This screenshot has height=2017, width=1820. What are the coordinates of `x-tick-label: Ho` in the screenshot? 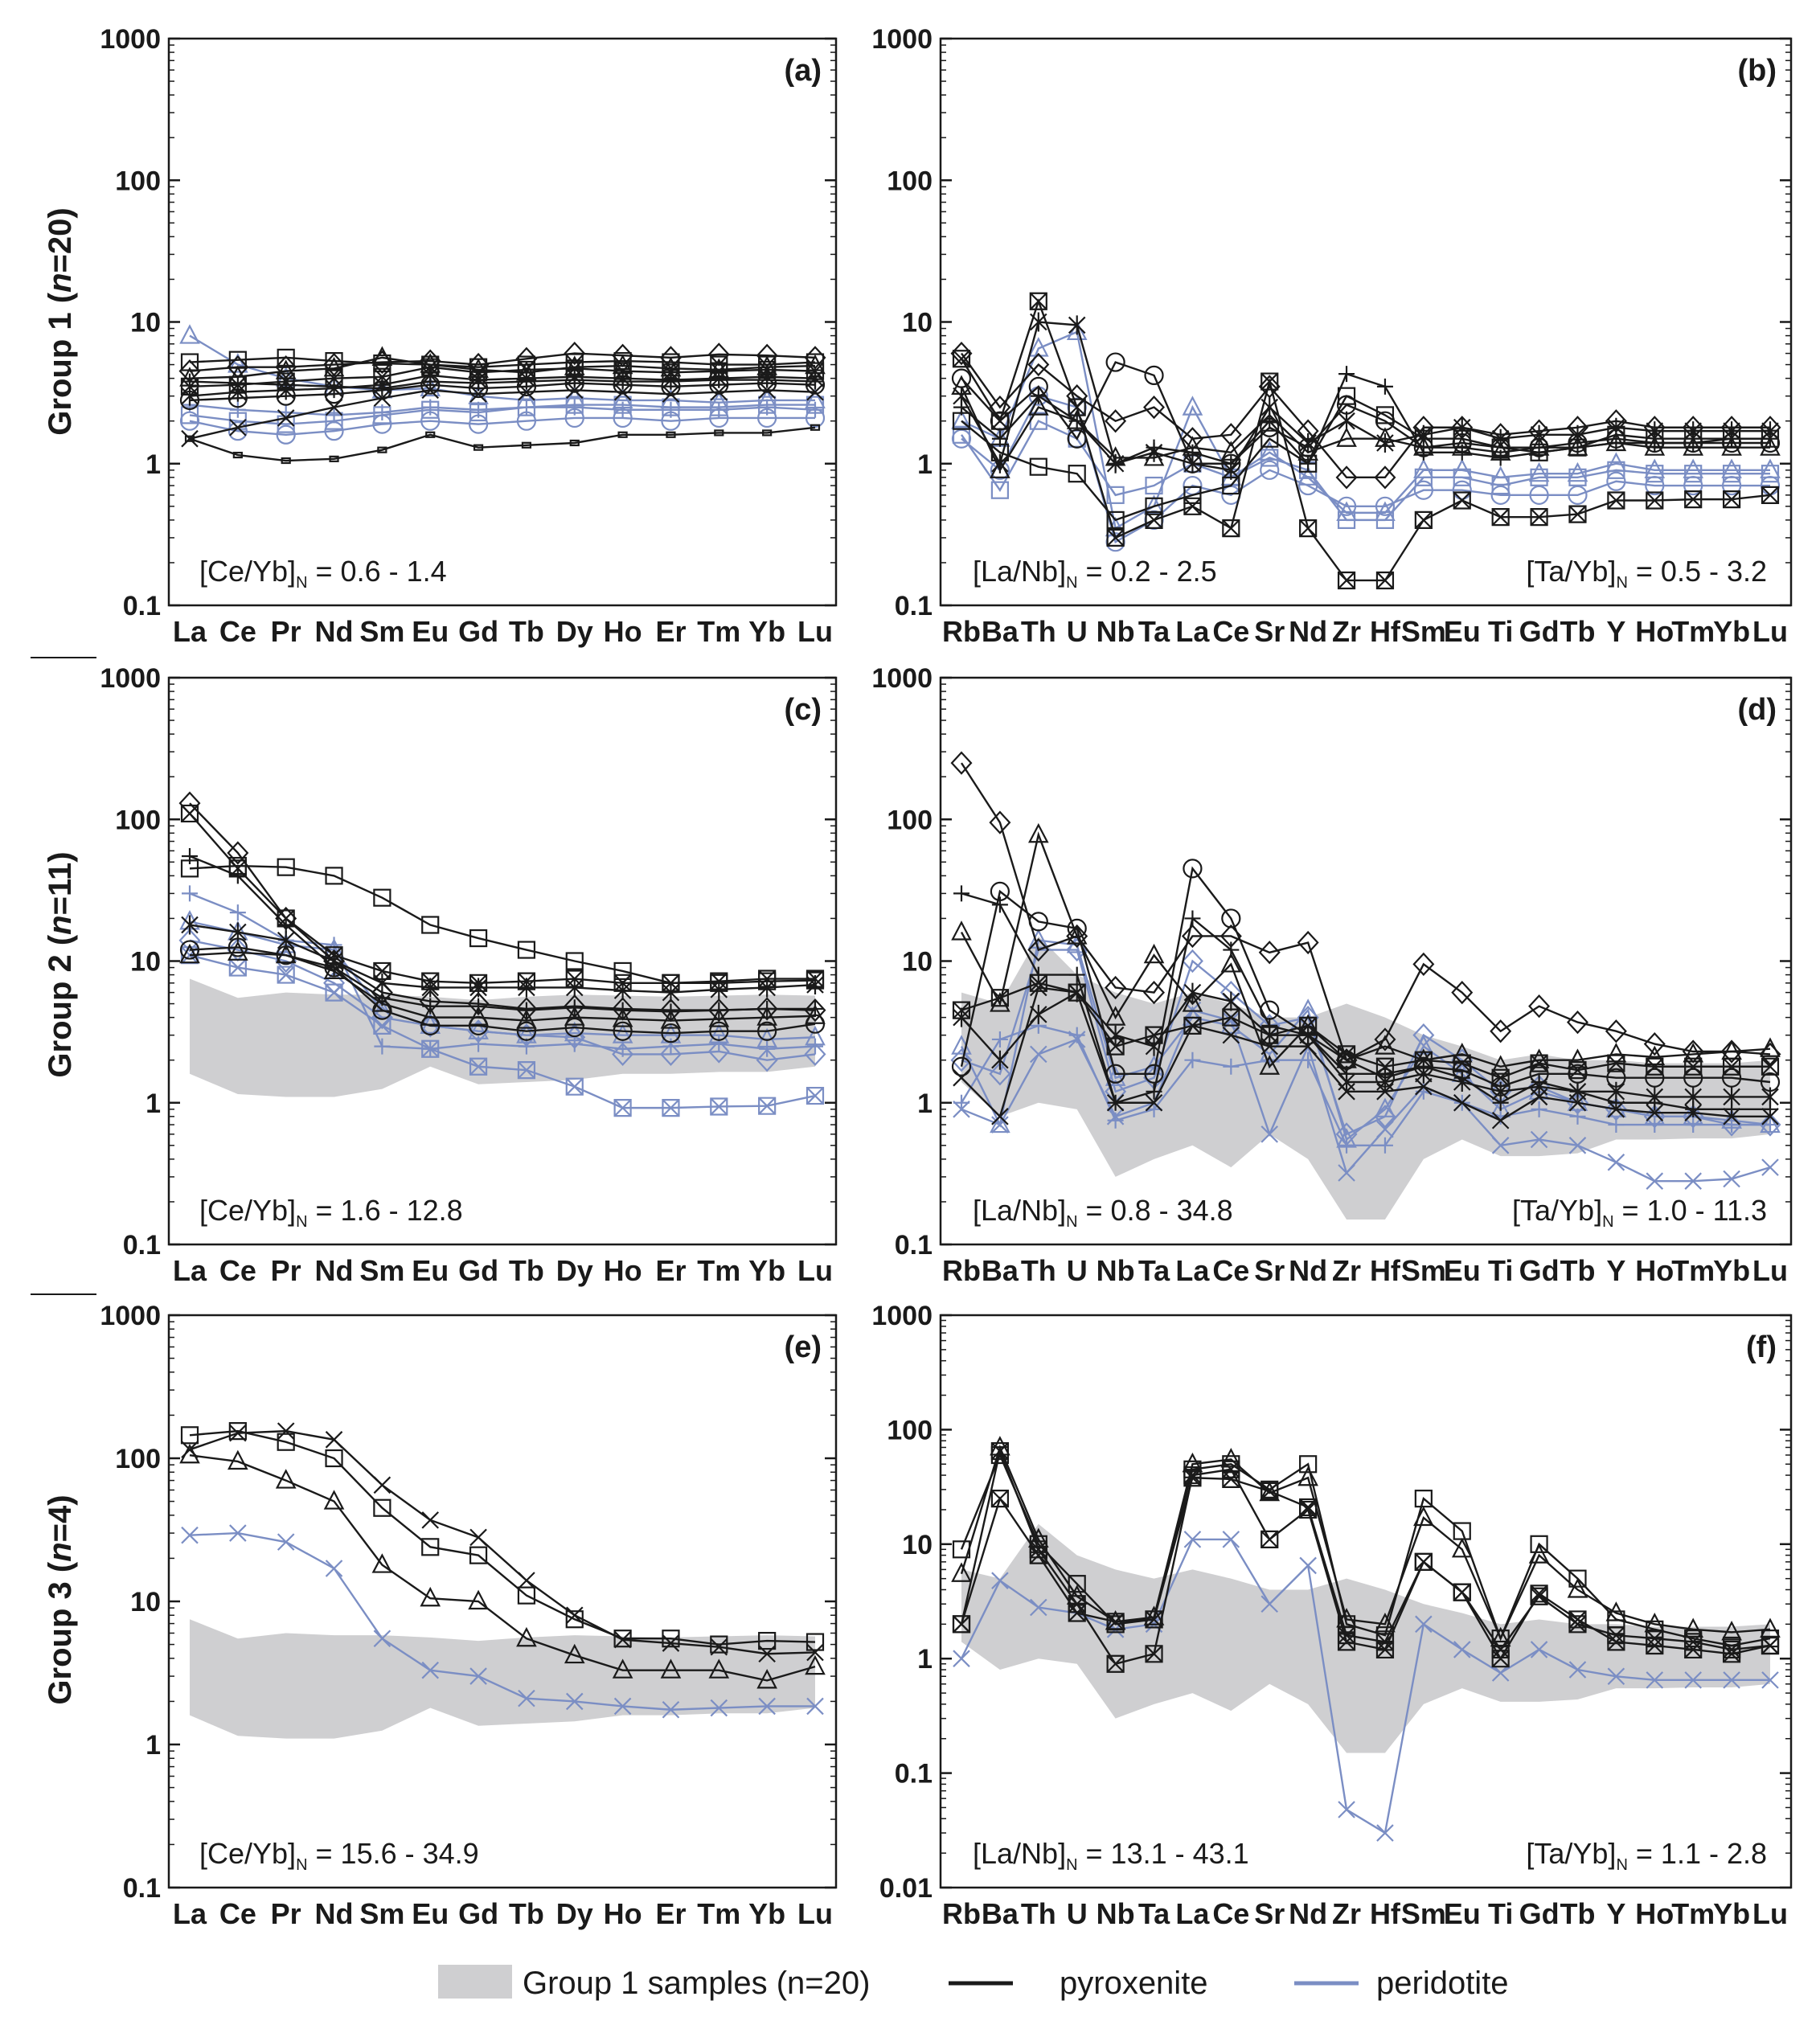 It's located at (1654, 1913).